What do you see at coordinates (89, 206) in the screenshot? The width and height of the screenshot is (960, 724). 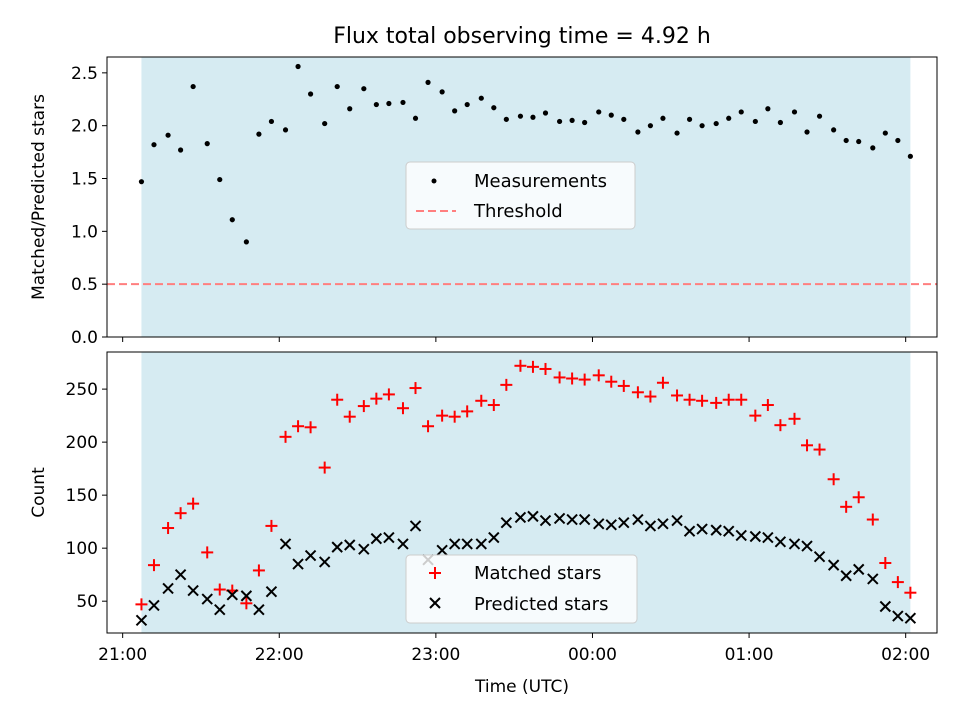 I see `top-y-ticks: 0.0 0.5 1.0 1.5 2.0 2.5` at bounding box center [89, 206].